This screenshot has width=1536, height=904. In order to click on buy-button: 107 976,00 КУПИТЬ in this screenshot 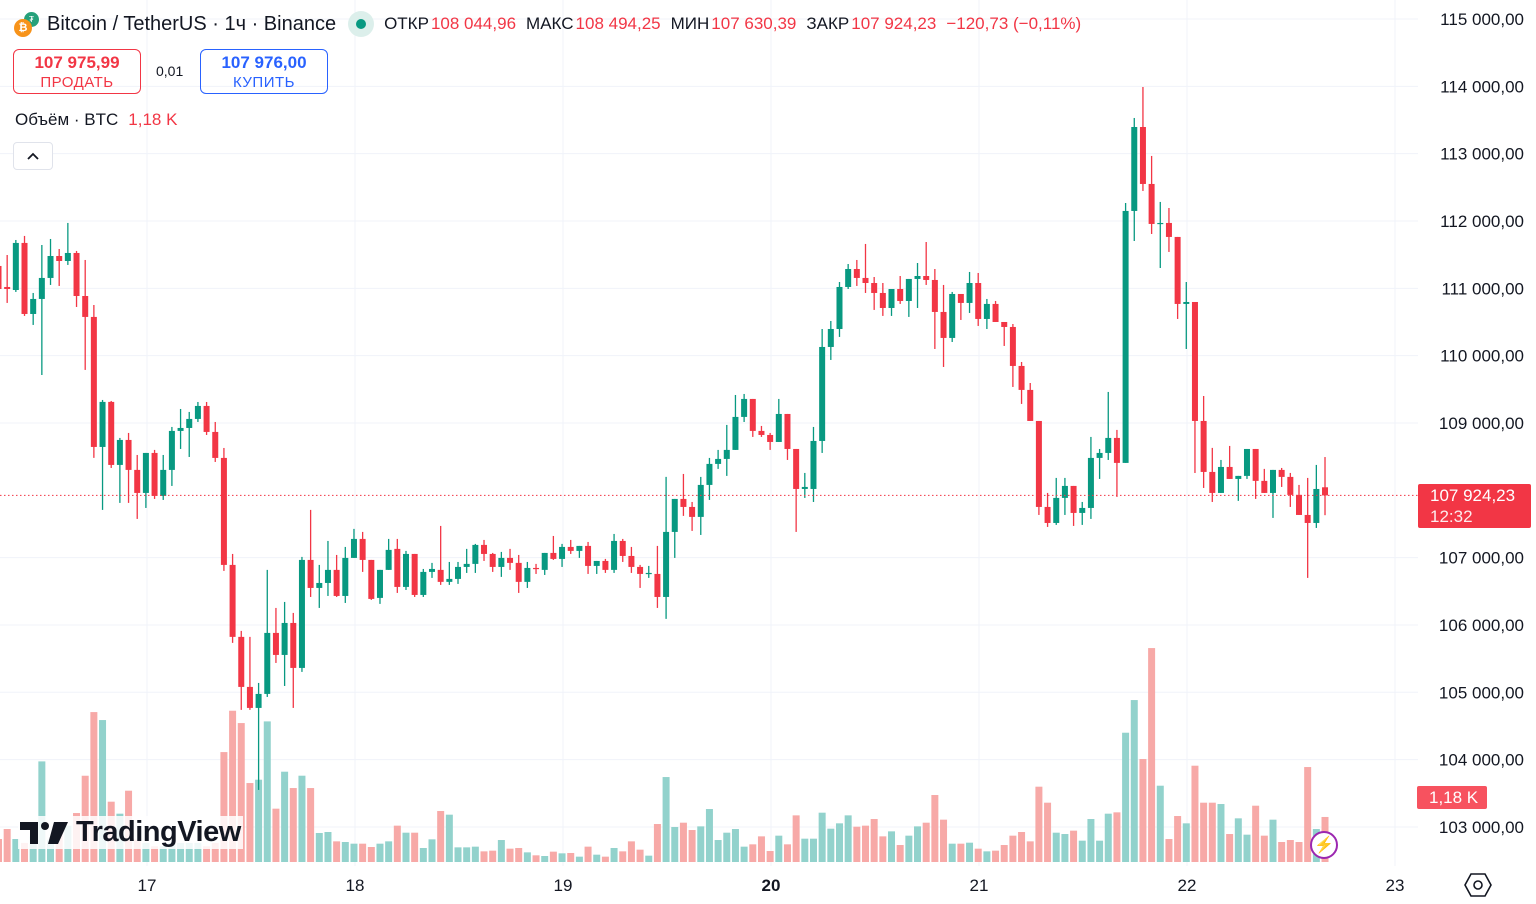, I will do `click(264, 71)`.